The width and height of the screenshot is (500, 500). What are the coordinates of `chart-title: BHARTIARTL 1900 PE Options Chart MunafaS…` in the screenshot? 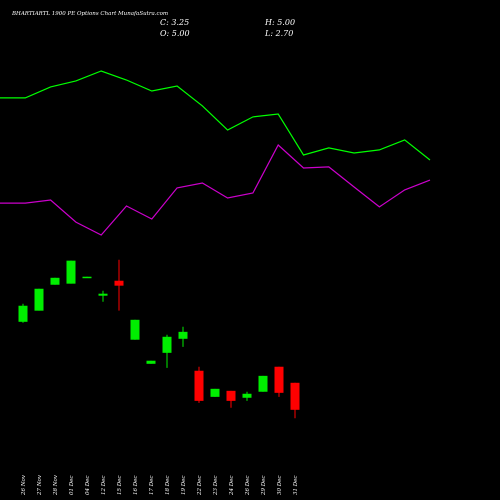 It's located at (89, 14).